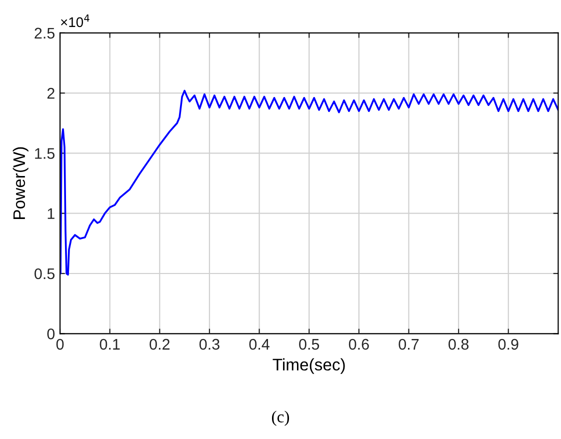  Describe the element at coordinates (259, 344) in the screenshot. I see `x-tick-label: 0.4` at that location.